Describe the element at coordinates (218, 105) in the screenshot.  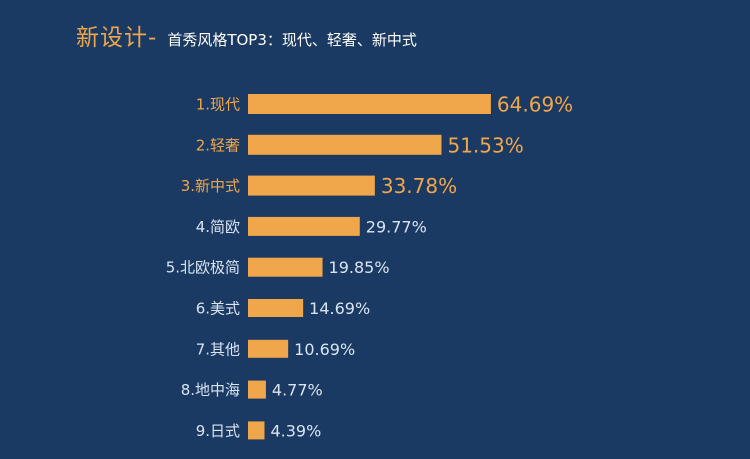
I see `category-label: 1.现代` at that location.